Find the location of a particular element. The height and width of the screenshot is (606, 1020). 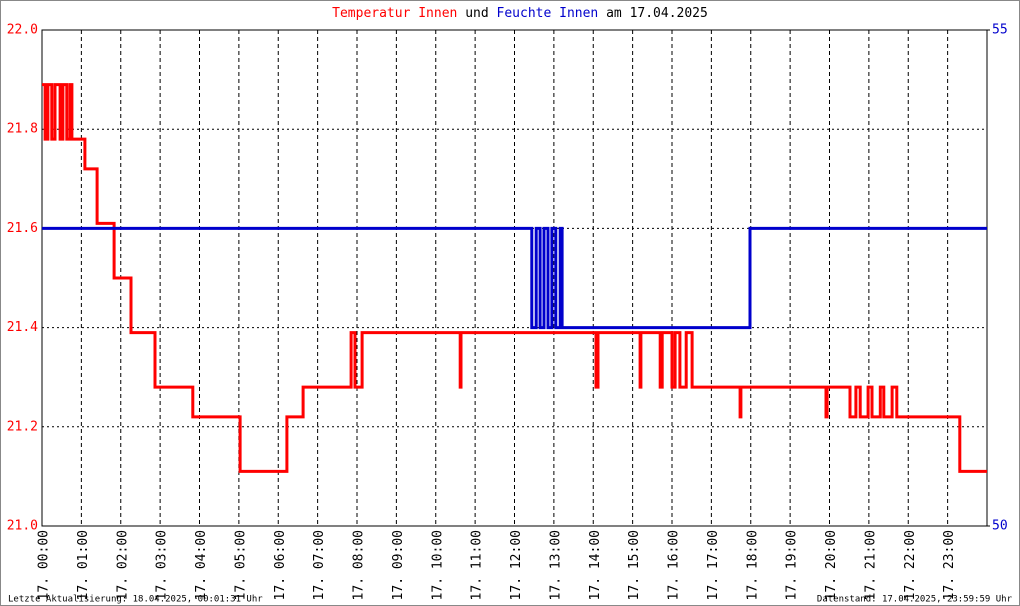

x-tick-label: 17. 02:00 is located at coordinates (122, 565).